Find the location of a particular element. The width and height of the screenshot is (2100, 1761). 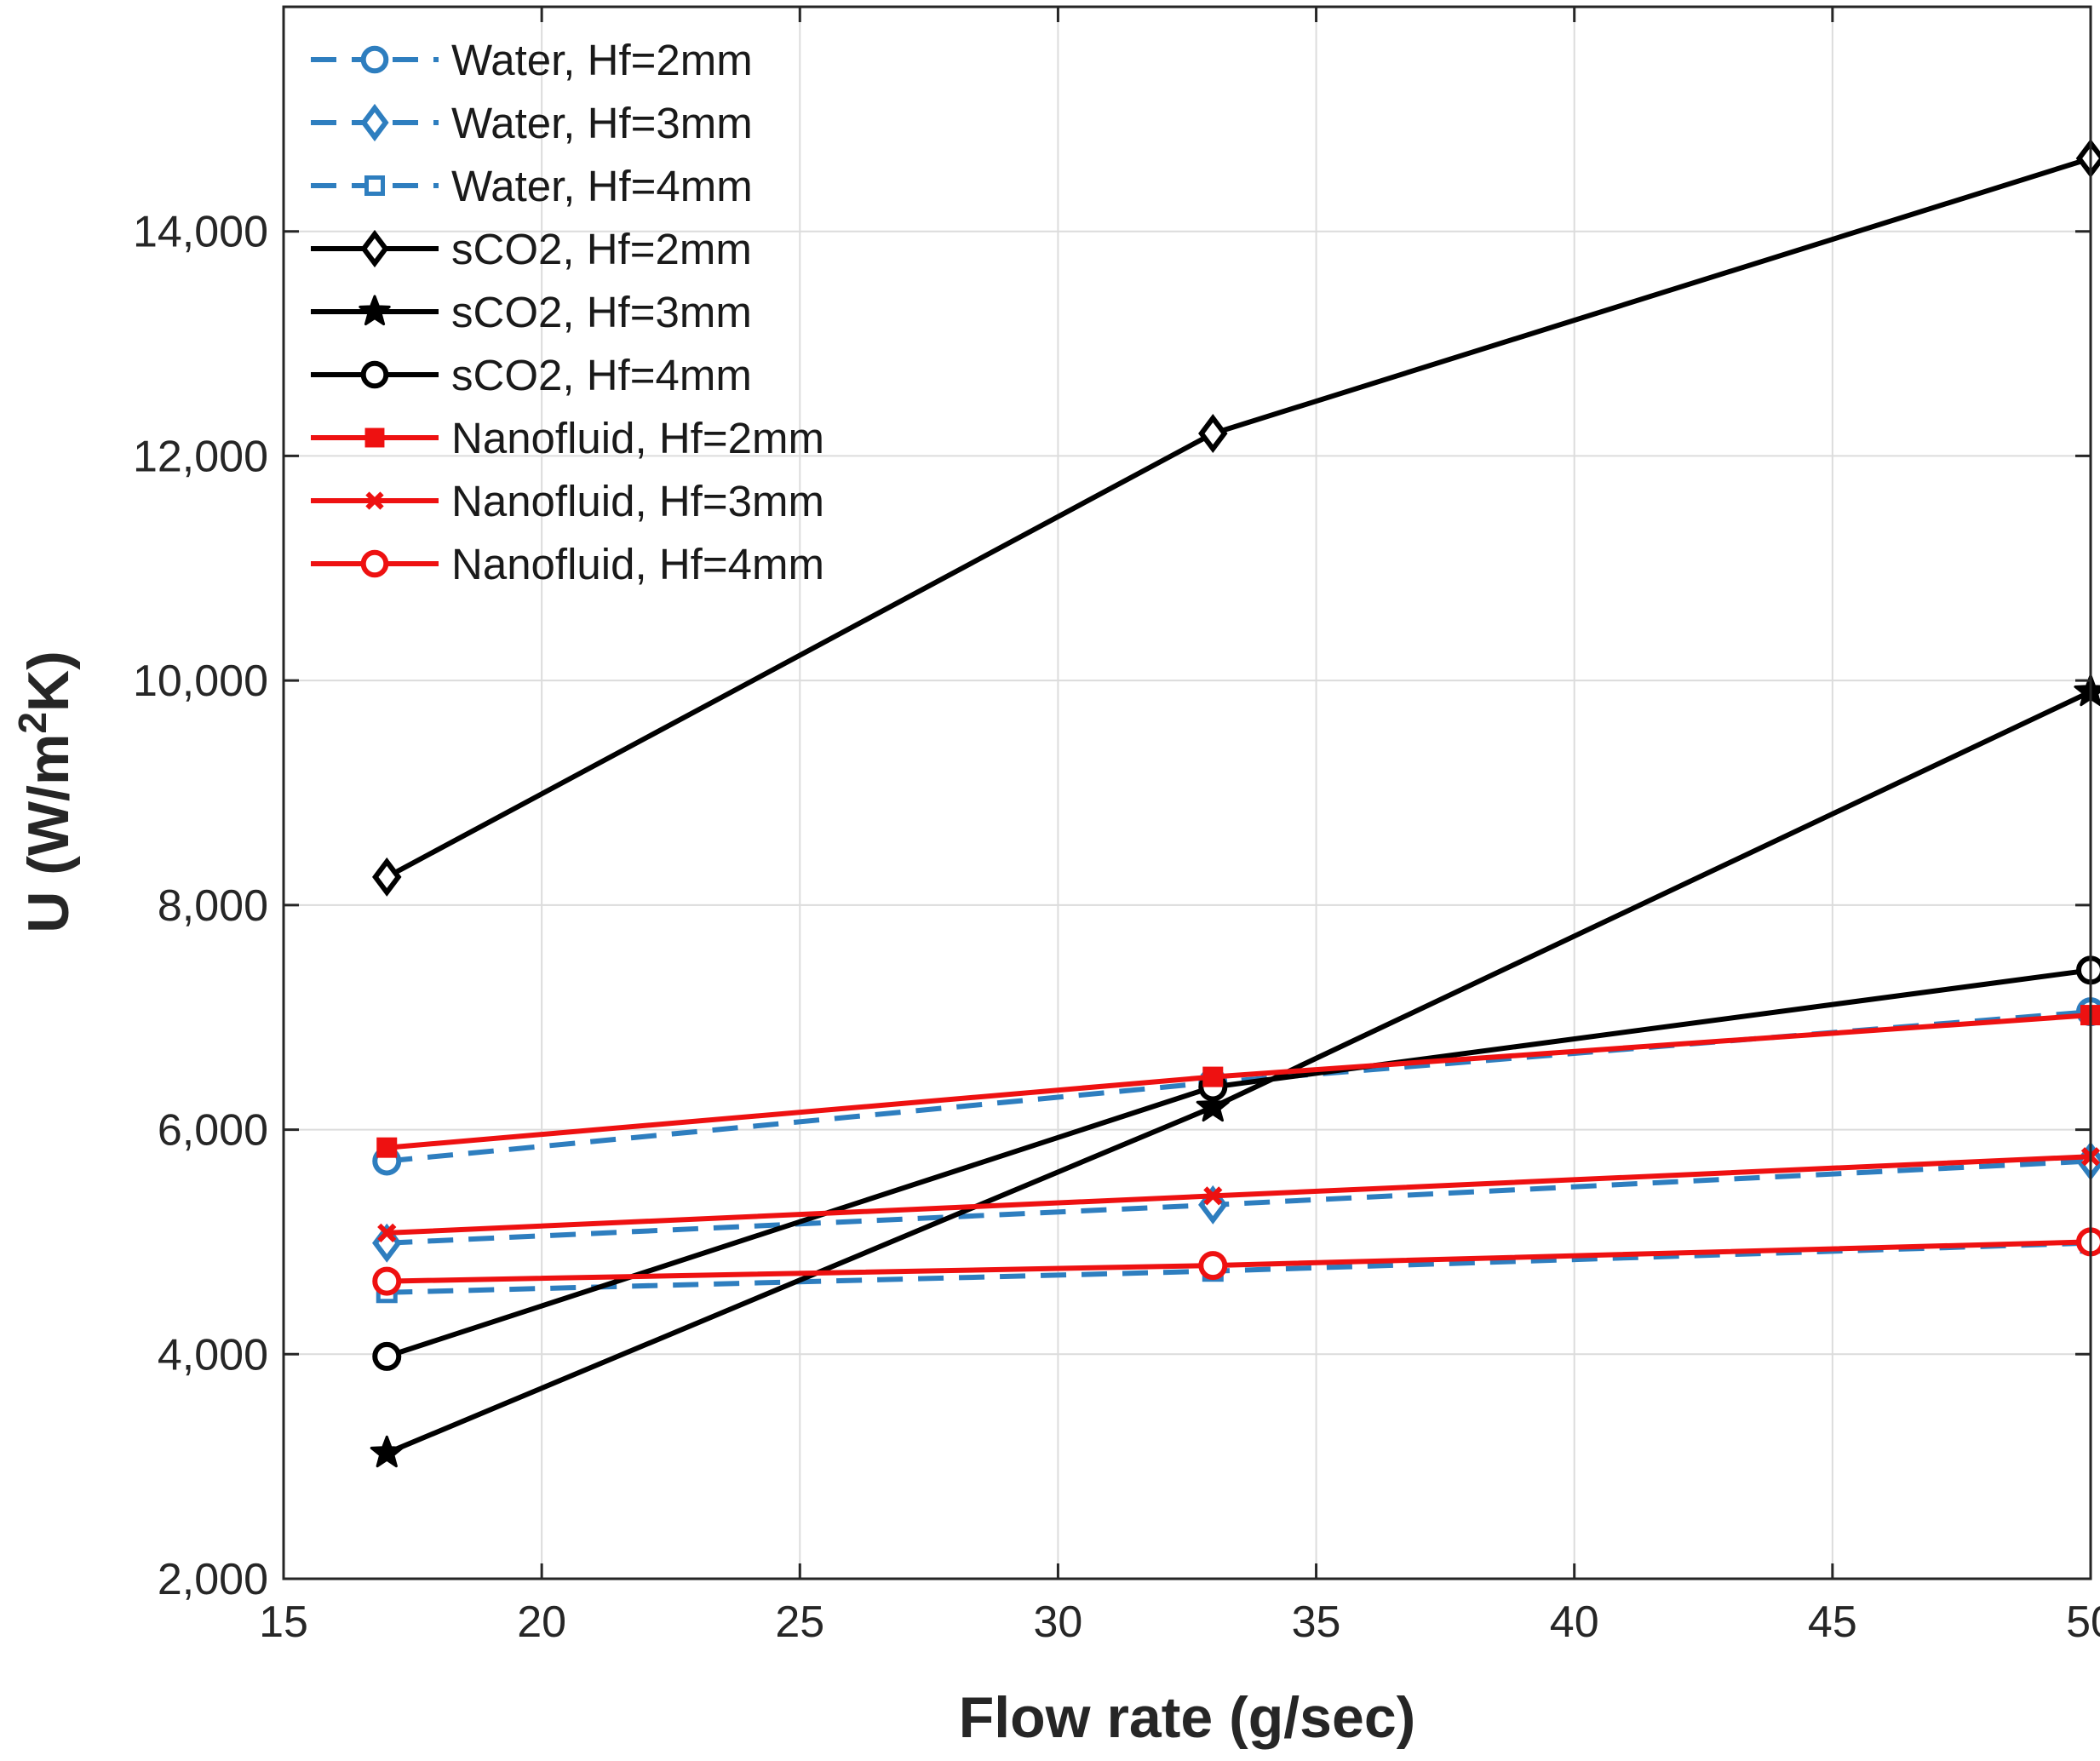

legend-item: Nanofluid, Hf=3mm is located at coordinates (568, 501).